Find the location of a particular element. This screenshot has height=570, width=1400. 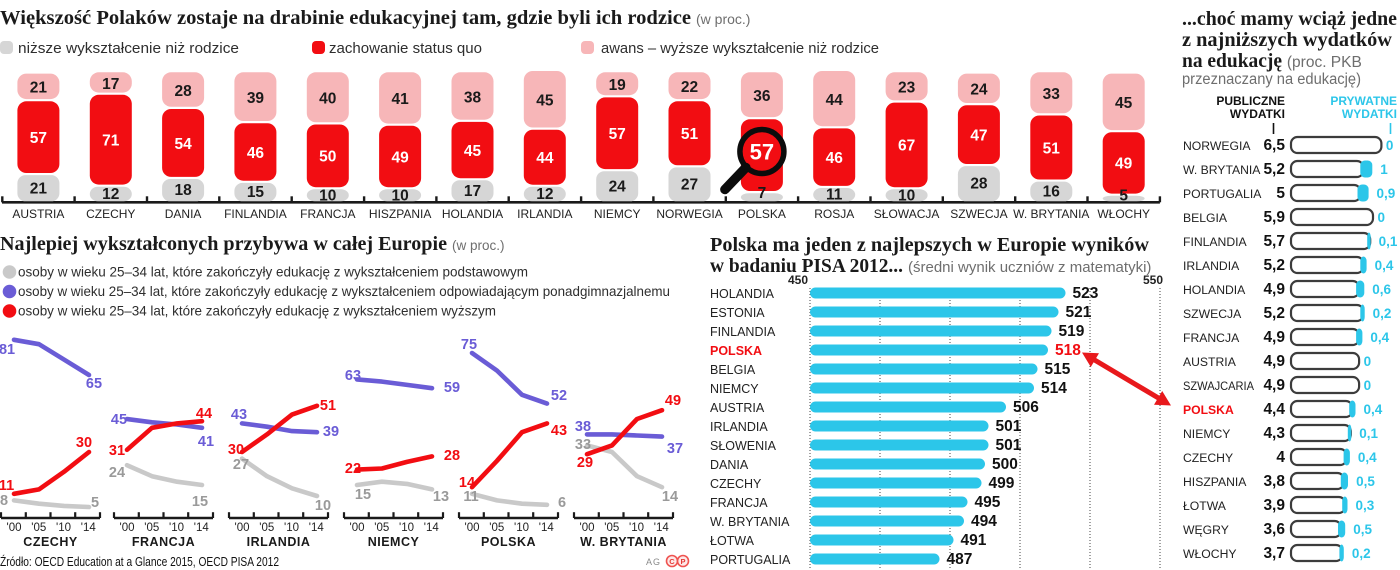

svg-text: WĘGRY is located at coordinates (1206, 530).